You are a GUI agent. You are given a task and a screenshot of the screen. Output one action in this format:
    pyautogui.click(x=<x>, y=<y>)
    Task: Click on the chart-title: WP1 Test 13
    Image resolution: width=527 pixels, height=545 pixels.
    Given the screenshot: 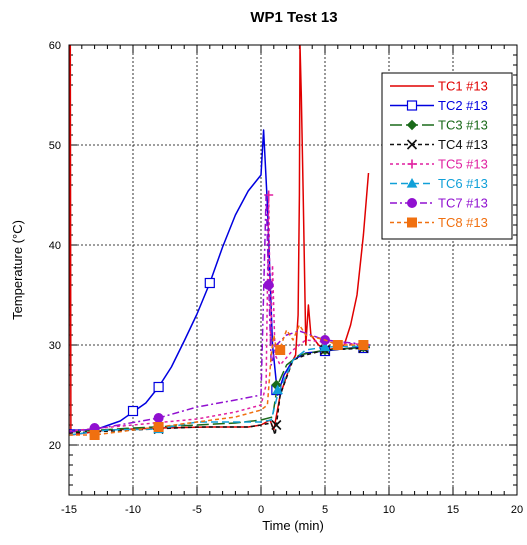 What is the action you would take?
    pyautogui.click(x=293, y=17)
    